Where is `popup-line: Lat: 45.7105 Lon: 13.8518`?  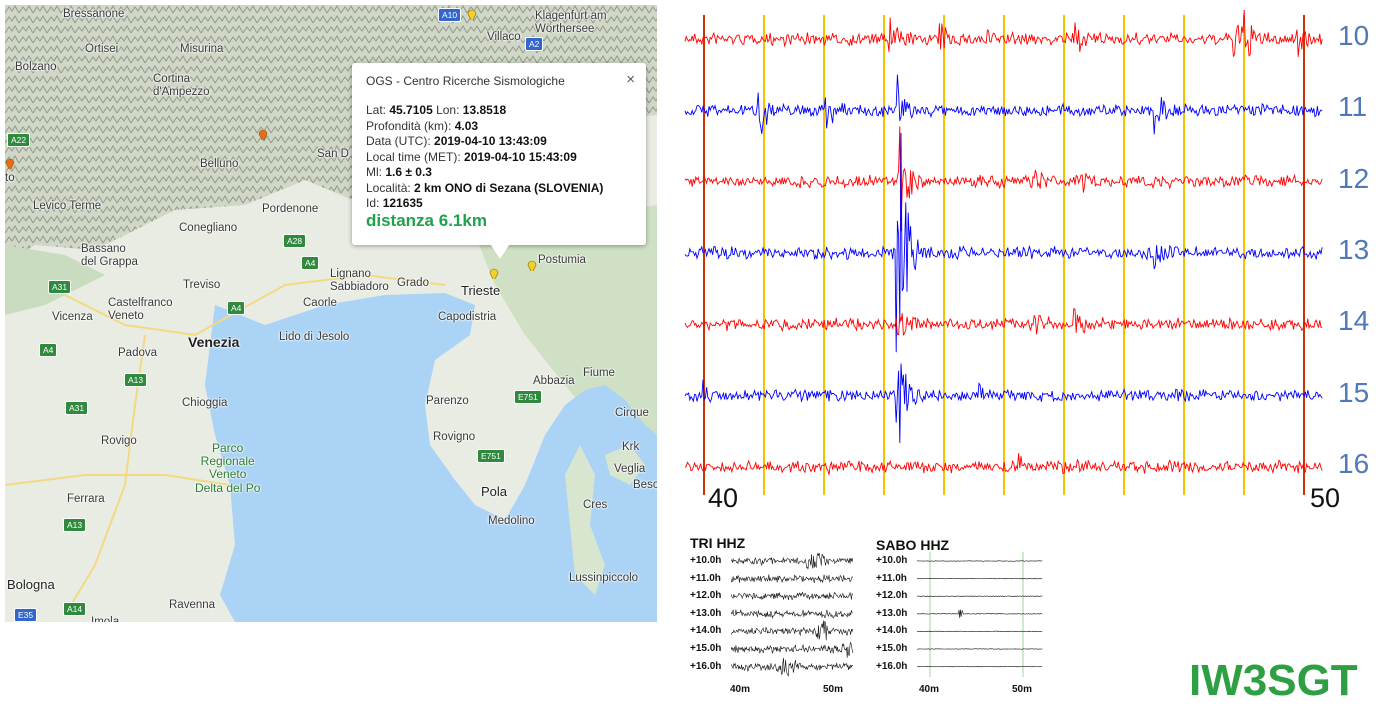 popup-line: Lat: 45.7105 Lon: 13.8518 is located at coordinates (436, 110).